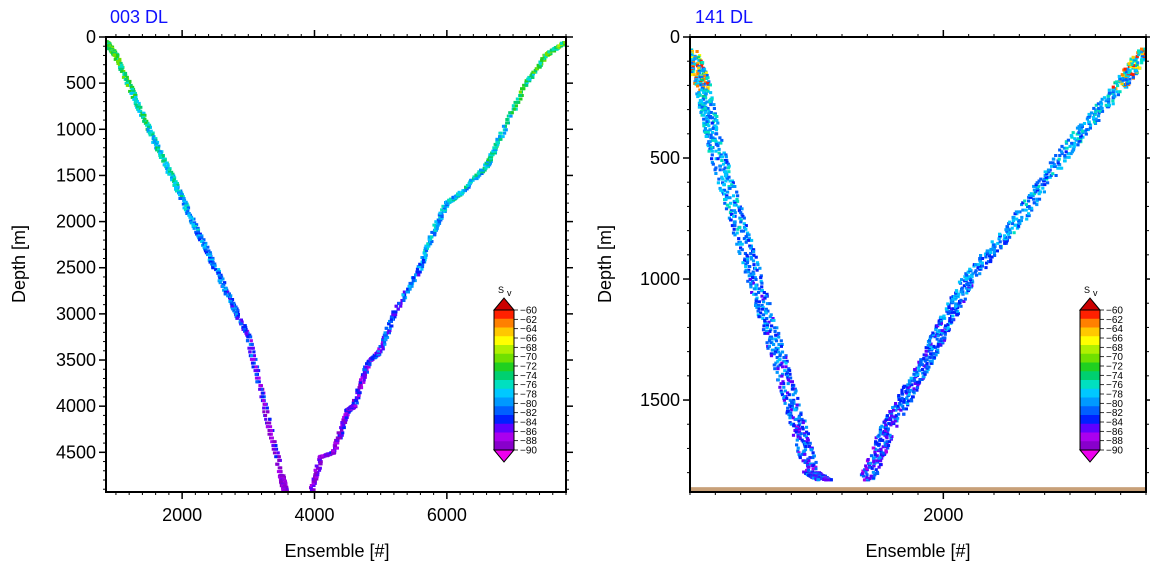 The image size is (1150, 565). Describe the element at coordinates (1114, 329) in the screenshot. I see `colorbar-tick-label: −64` at that location.